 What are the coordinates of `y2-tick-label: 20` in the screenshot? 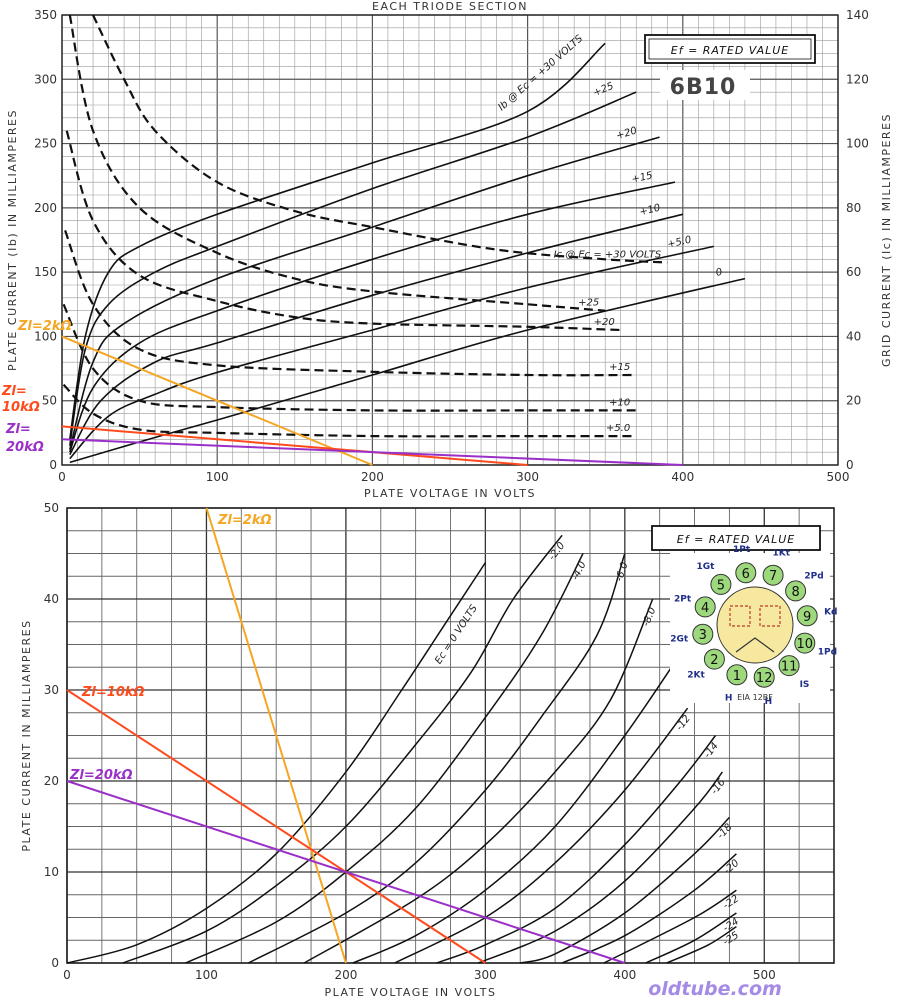 It's located at (853, 401).